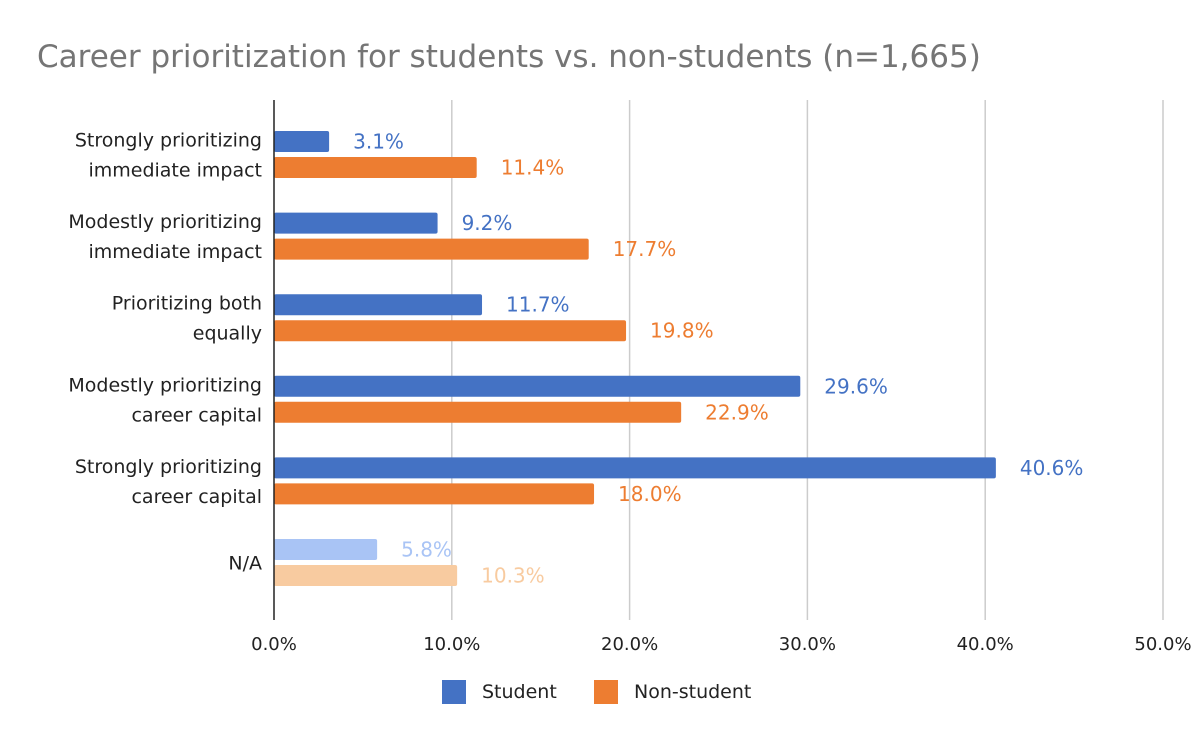 This screenshot has width=1200, height=742. Describe the element at coordinates (1052, 468) in the screenshot. I see `data-label: 40.6%` at that location.